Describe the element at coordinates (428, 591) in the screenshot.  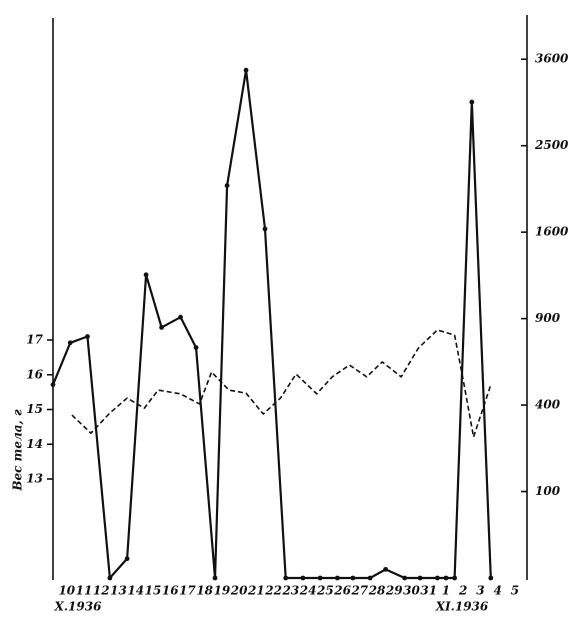
I see `x-tick-label: 31` at that location.